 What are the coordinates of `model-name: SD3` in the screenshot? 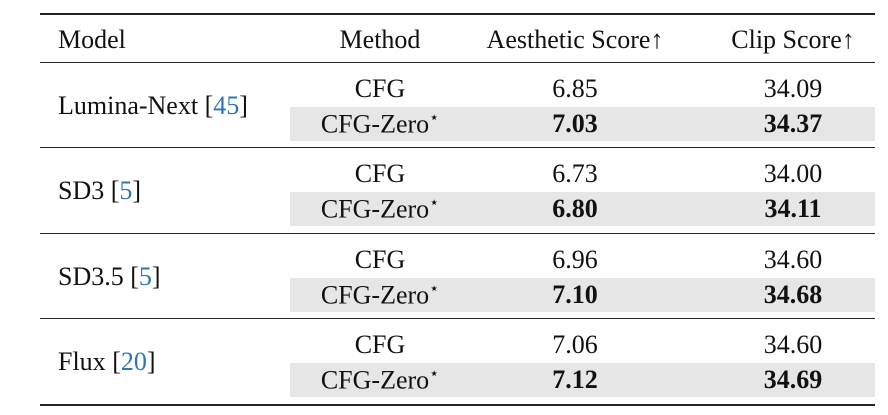 It's located at (81, 191).